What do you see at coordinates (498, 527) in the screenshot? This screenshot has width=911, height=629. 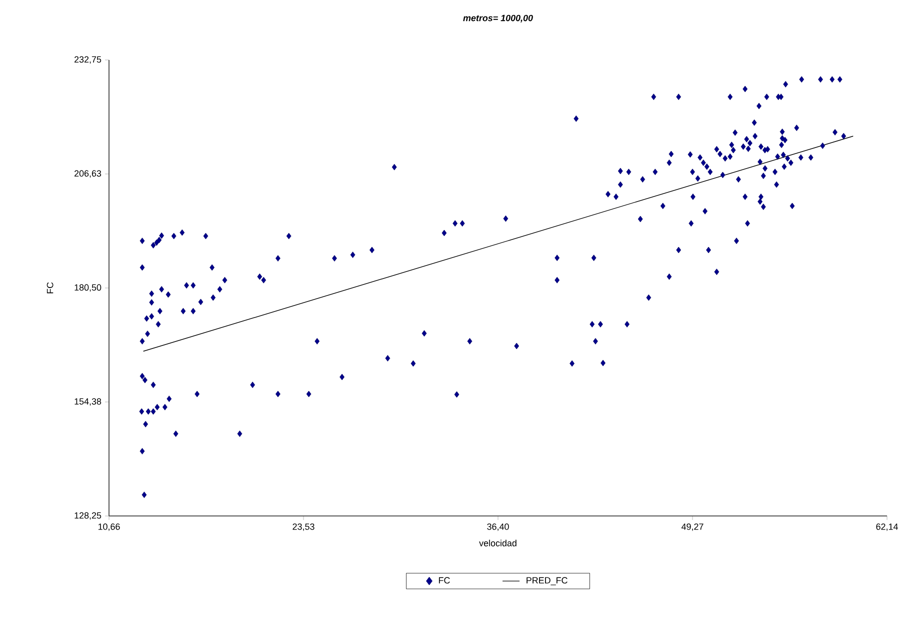 I see `x-tick-label: 36,40` at bounding box center [498, 527].